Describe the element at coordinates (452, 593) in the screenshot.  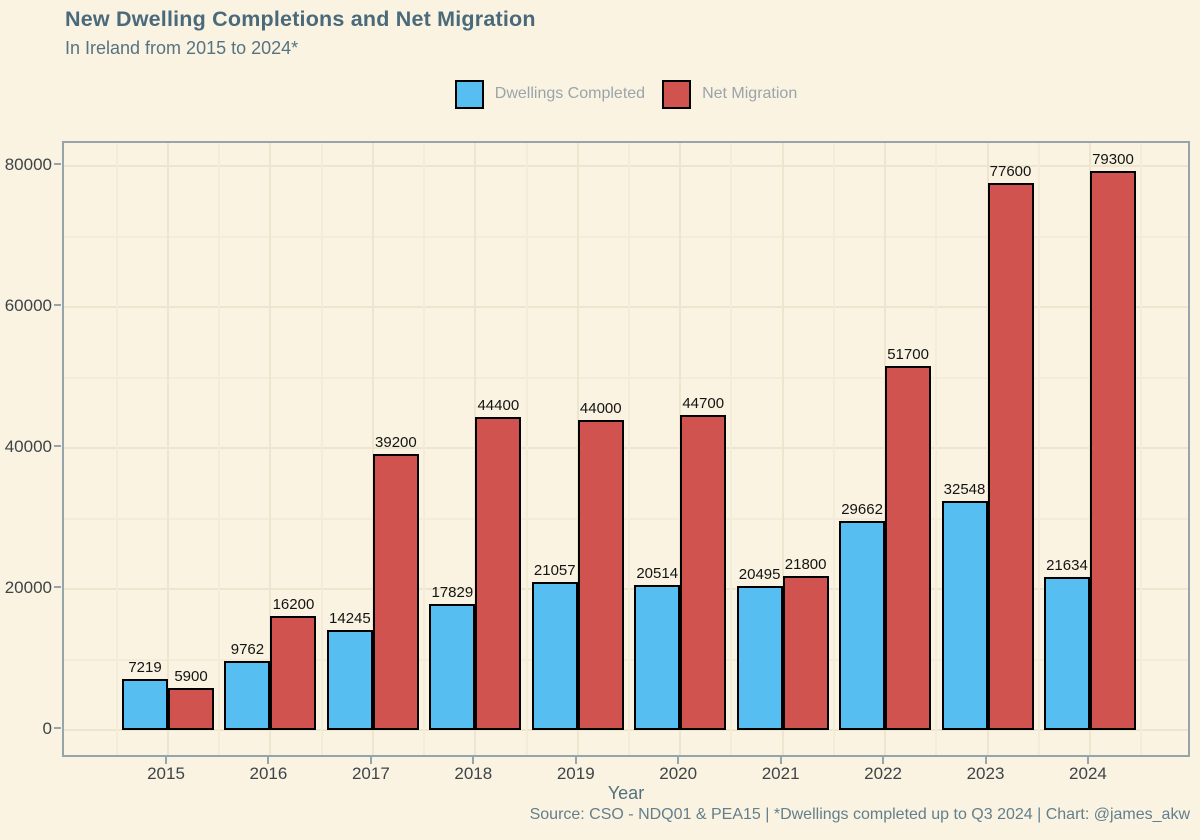
I see `bar-value-label: 17829` at that location.